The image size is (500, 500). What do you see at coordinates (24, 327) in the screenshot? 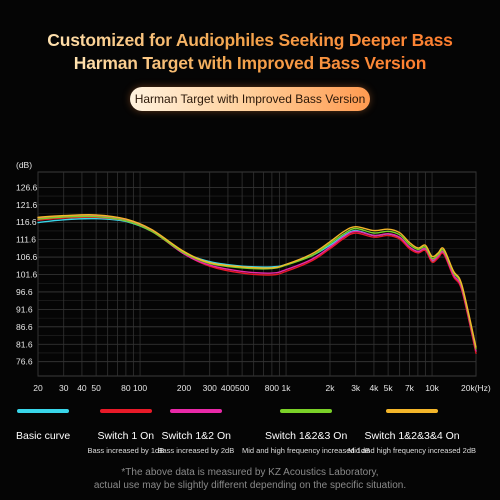
I see `y-tick-label: 86.6` at bounding box center [24, 327].